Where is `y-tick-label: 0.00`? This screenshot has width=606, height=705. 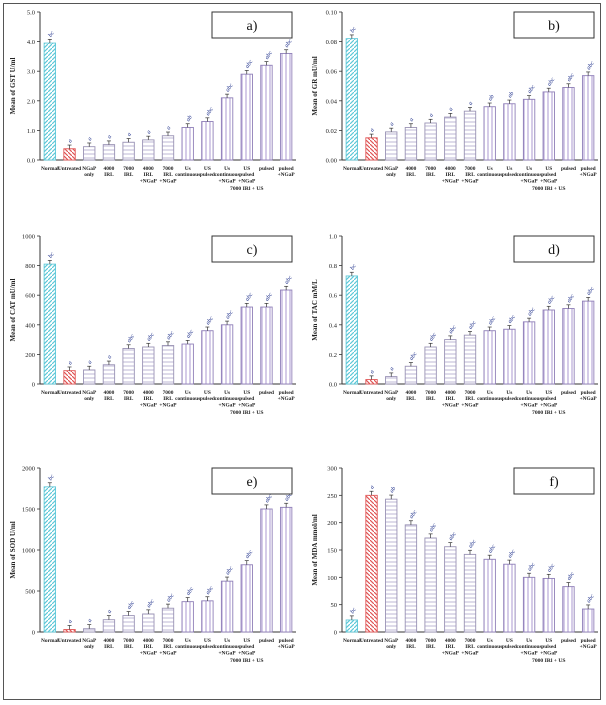 y-tick-label: 0.00 is located at coordinates (331, 161).